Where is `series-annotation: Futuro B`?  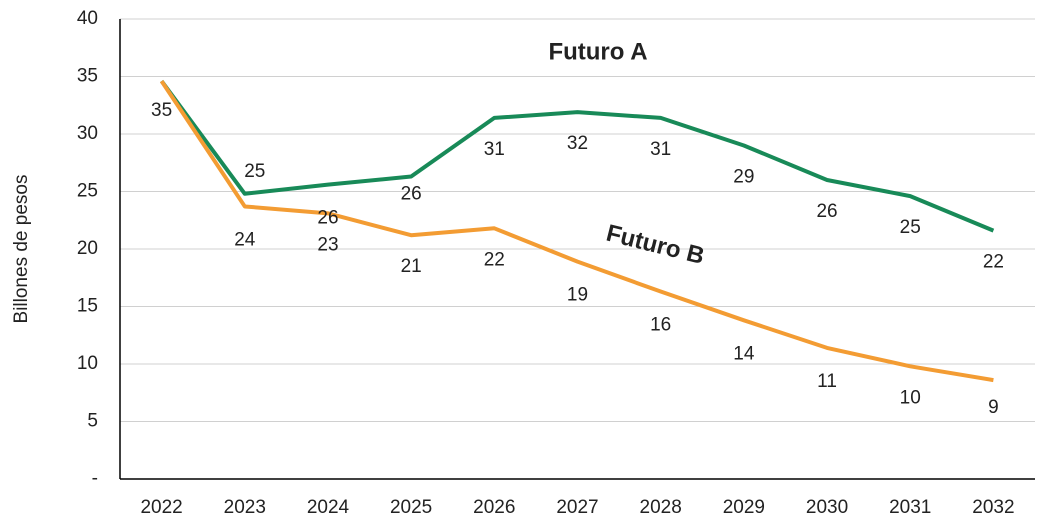 series-annotation: Futuro B is located at coordinates (656, 245).